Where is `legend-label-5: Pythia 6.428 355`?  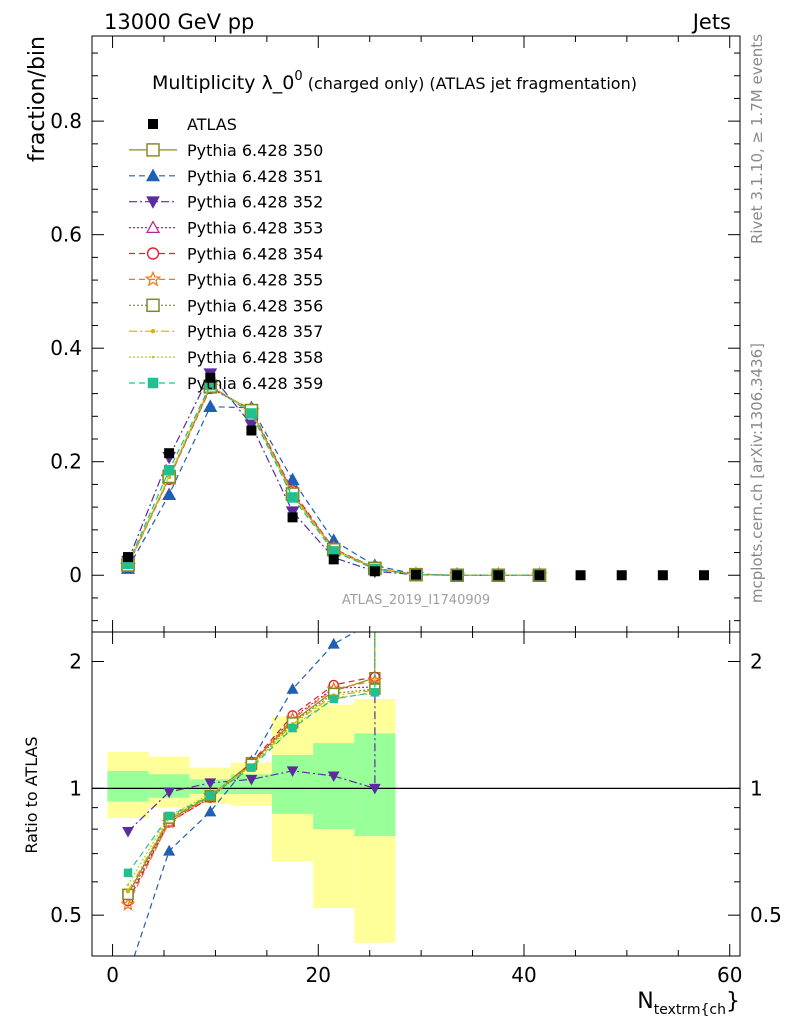
legend-label-5: Pythia 6.428 355 is located at coordinates (255, 279).